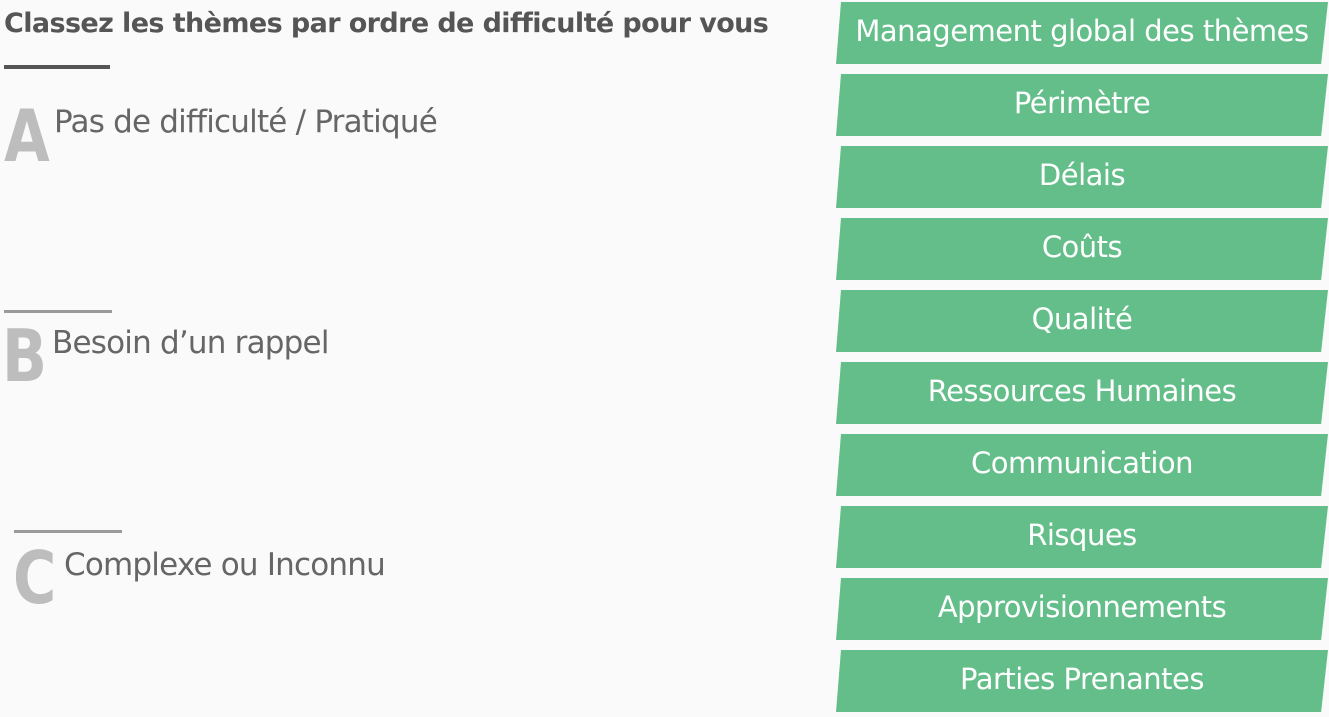 This screenshot has height=717, width=1329. What do you see at coordinates (35, 578) in the screenshot?
I see `category-c-letter: C` at bounding box center [35, 578].